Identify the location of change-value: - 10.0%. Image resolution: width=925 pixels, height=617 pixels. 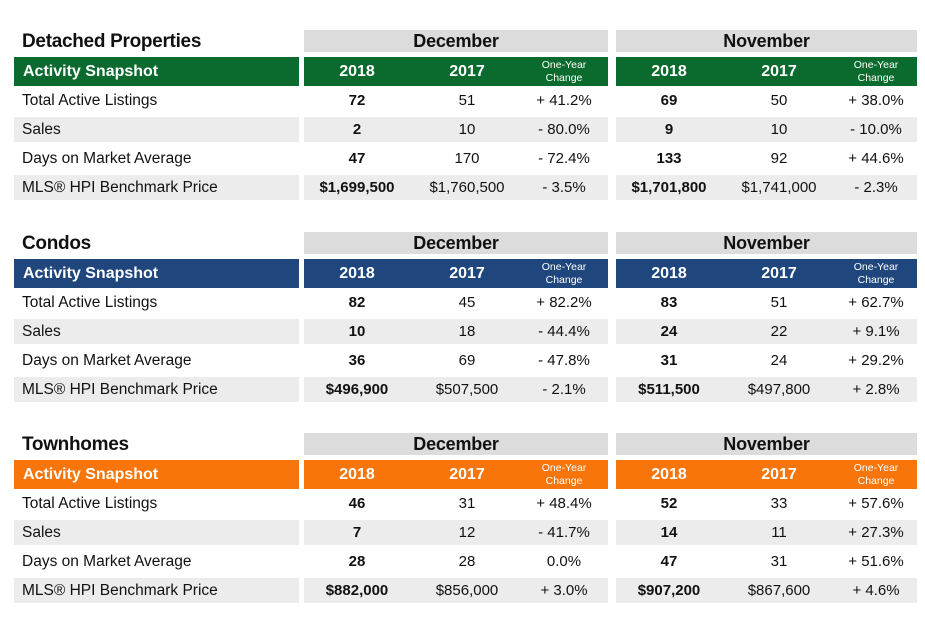
(876, 129).